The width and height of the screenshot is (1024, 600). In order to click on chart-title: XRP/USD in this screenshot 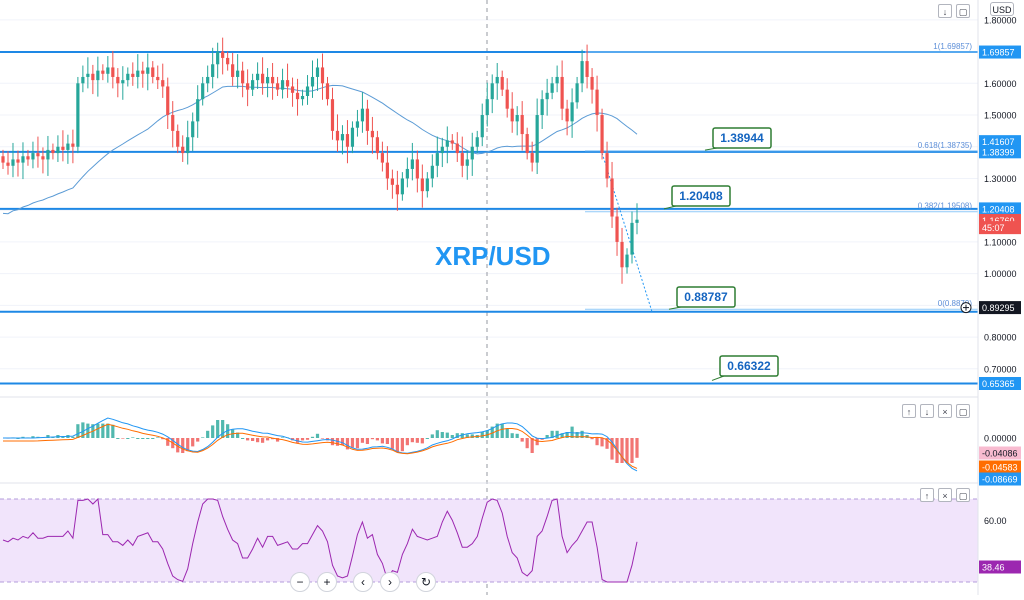, I will do `click(493, 256)`.